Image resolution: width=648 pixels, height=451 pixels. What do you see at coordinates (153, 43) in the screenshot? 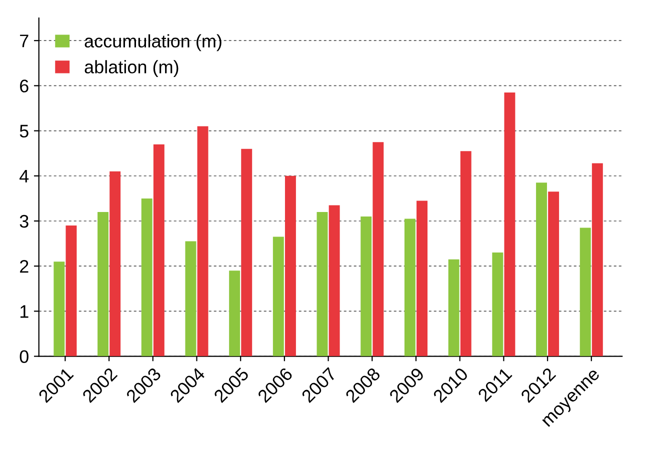
I see `legend-label: accumulation (m)` at bounding box center [153, 43].